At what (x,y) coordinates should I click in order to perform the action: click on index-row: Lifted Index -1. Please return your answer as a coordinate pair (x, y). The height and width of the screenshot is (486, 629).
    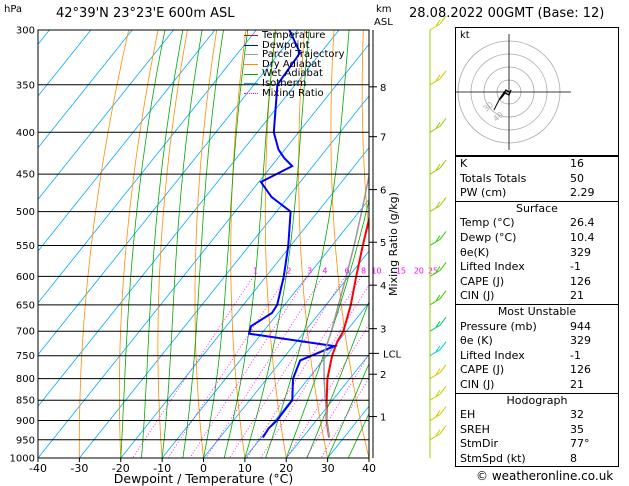
    Looking at the image, I should click on (537, 356).